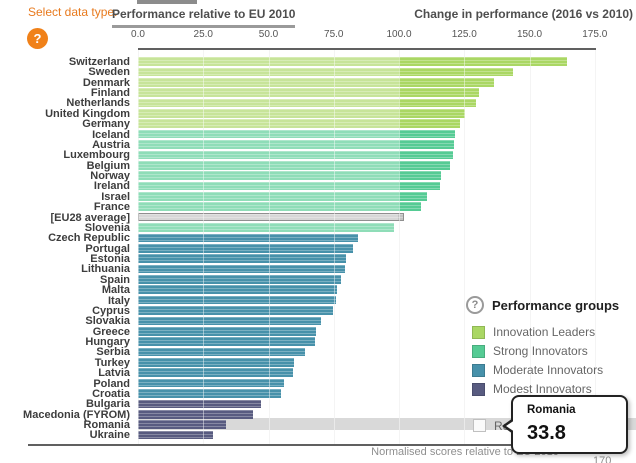  I want to click on x-axis-line-top, so click(367, 49).